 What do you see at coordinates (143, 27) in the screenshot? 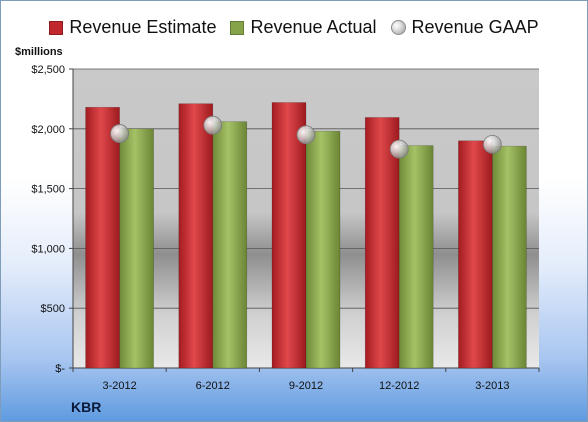
I see `legend-label-revenue-estimate: Revenue Estimate` at bounding box center [143, 27].